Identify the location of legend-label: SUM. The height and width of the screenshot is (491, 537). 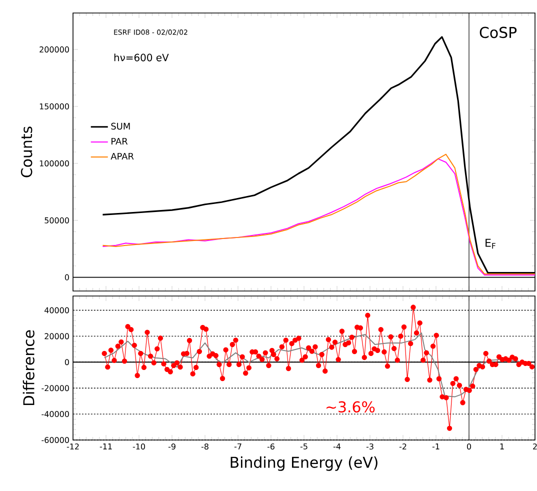
(120, 126).